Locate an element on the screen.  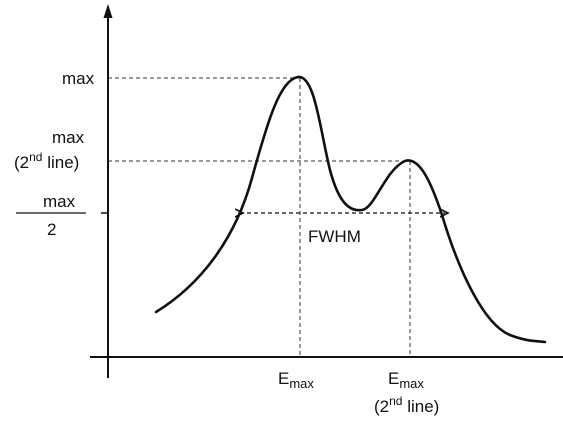
fwhm-label: FWHM is located at coordinates (334, 236).